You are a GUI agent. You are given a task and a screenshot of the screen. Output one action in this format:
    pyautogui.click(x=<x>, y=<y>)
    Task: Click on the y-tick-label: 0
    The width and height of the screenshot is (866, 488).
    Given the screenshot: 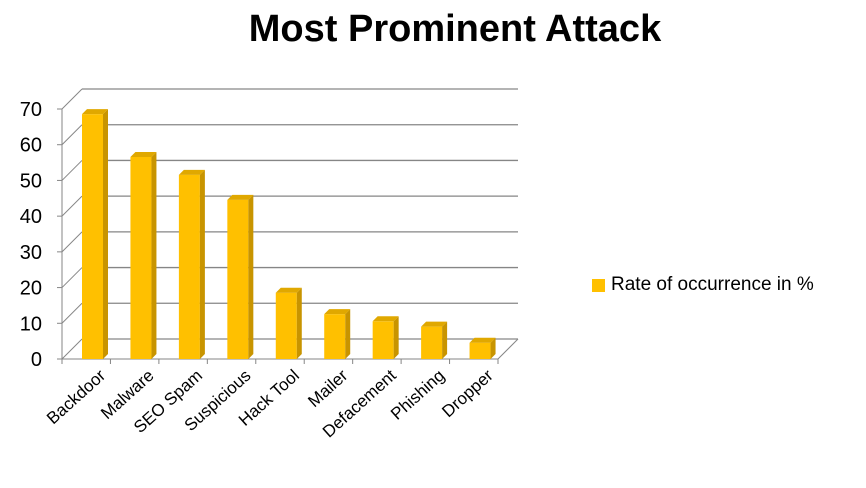 What is the action you would take?
    pyautogui.click(x=36, y=360)
    